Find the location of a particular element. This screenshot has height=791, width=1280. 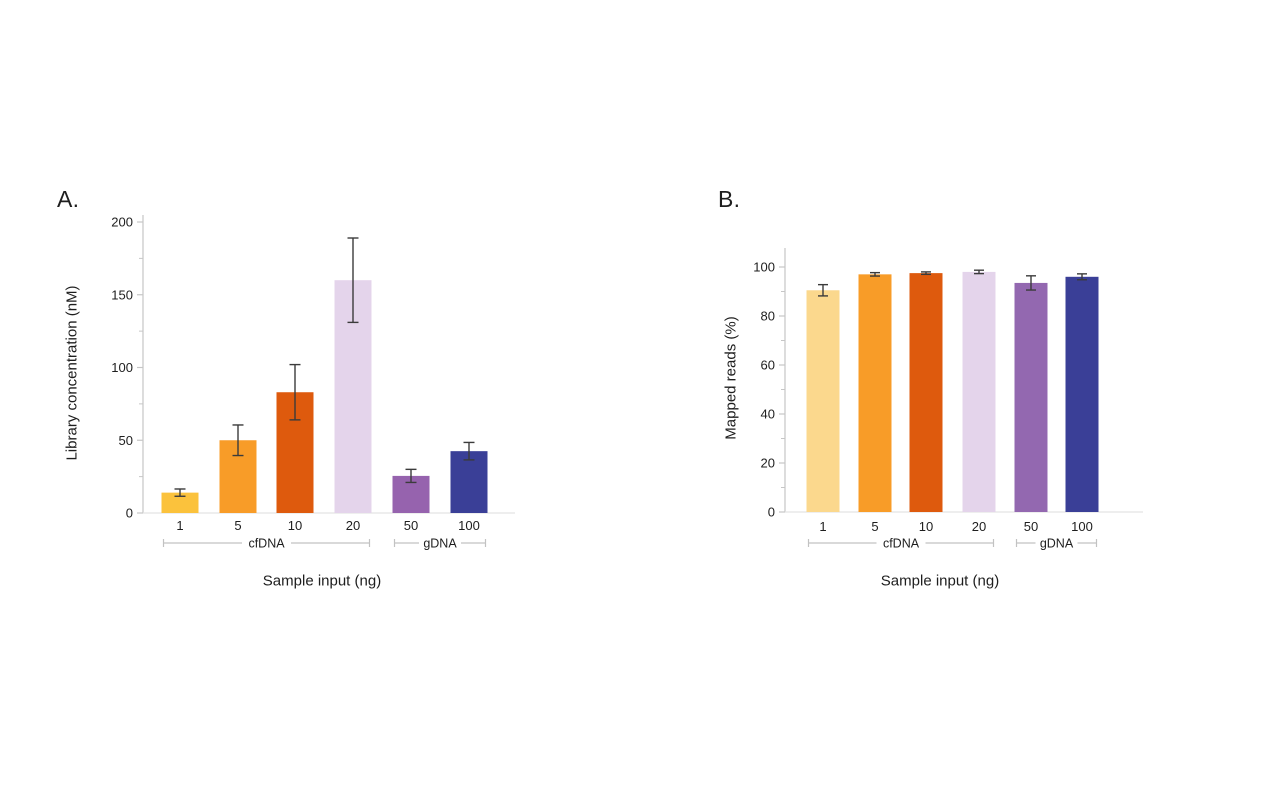

y-tick-label: 20 is located at coordinates (768, 463).